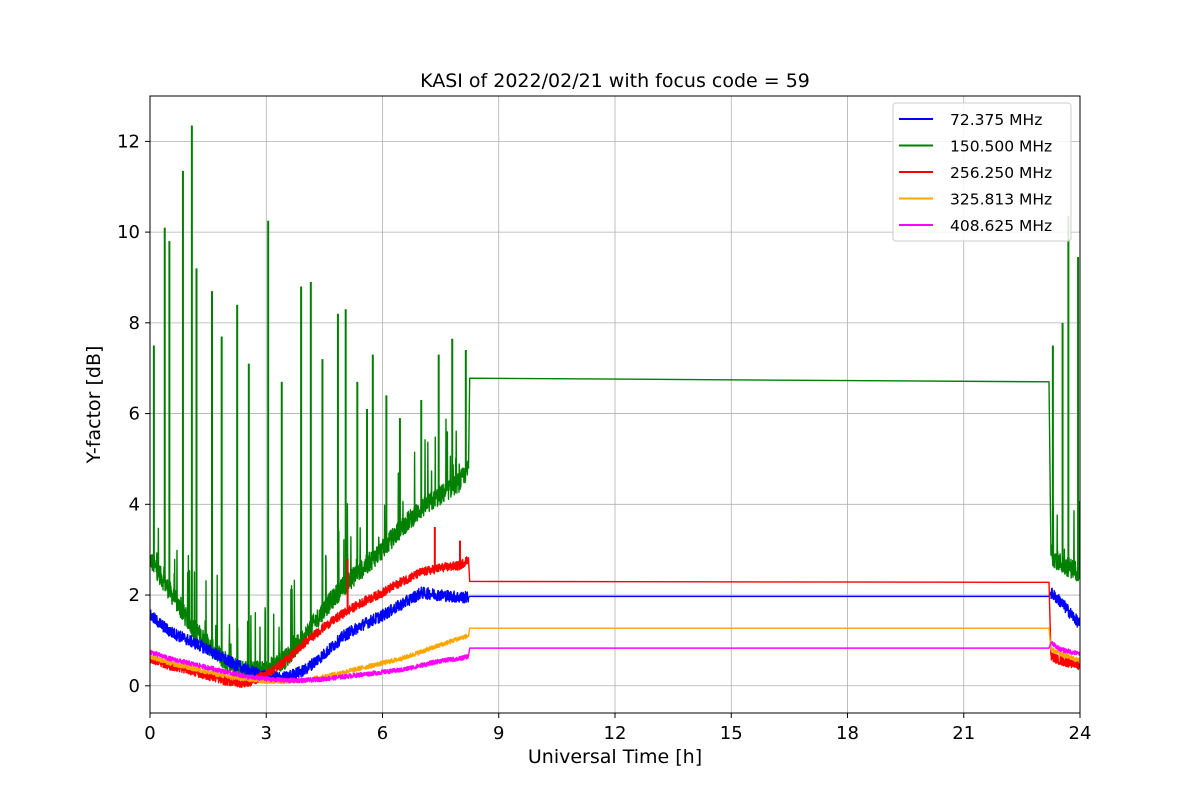  What do you see at coordinates (1001, 147) in the screenshot?
I see `legend-label: 150.500 MHz` at bounding box center [1001, 147].